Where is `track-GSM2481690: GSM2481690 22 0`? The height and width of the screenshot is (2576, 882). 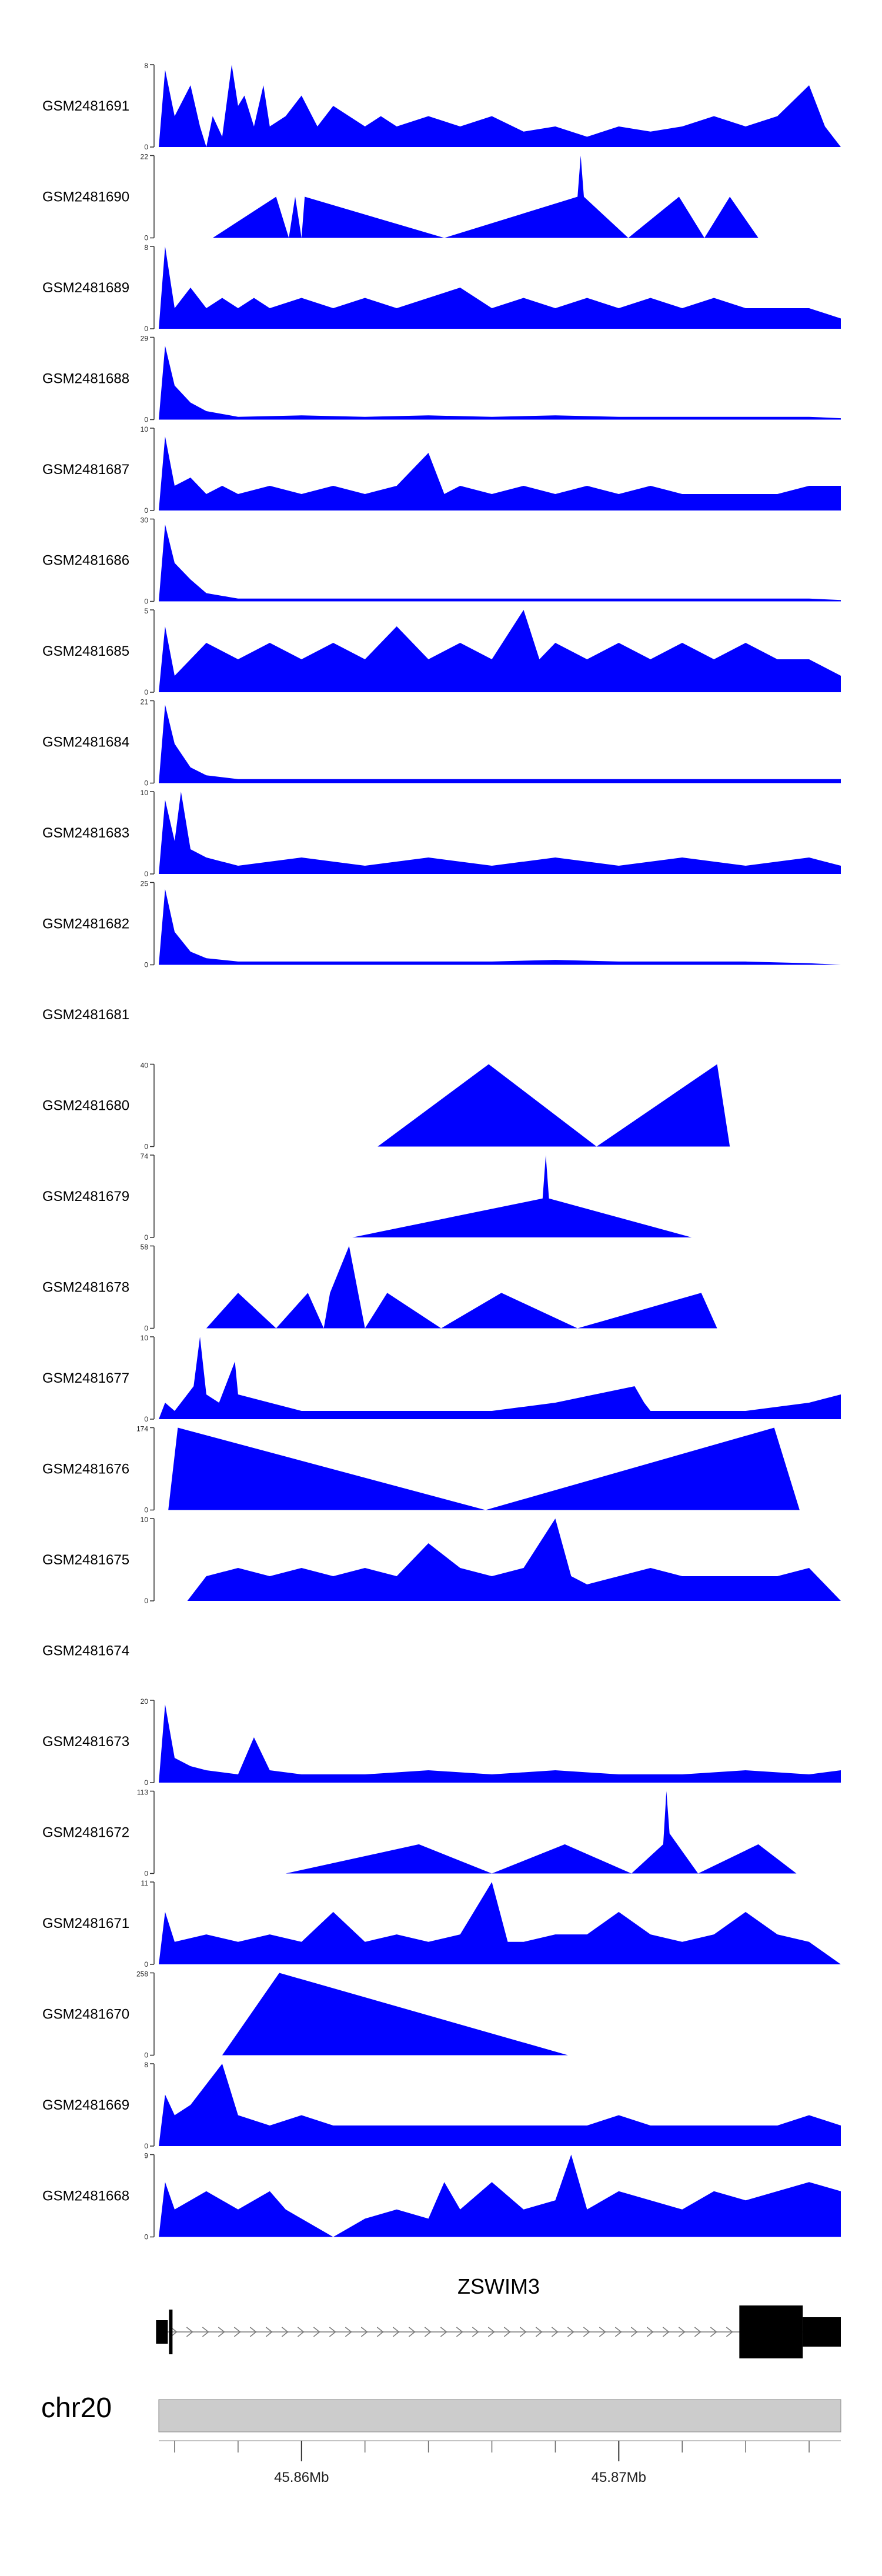 track-GSM2481690: GSM2481690 22 0 is located at coordinates (441, 197).